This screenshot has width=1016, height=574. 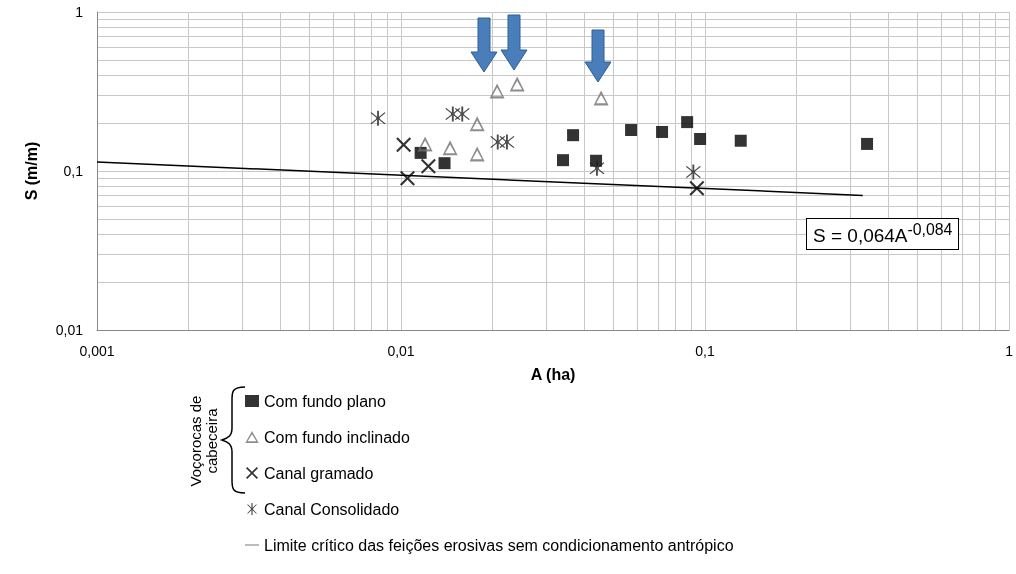 What do you see at coordinates (203, 441) in the screenshot?
I see `legend-title: Voçorocas de cabeceira` at bounding box center [203, 441].